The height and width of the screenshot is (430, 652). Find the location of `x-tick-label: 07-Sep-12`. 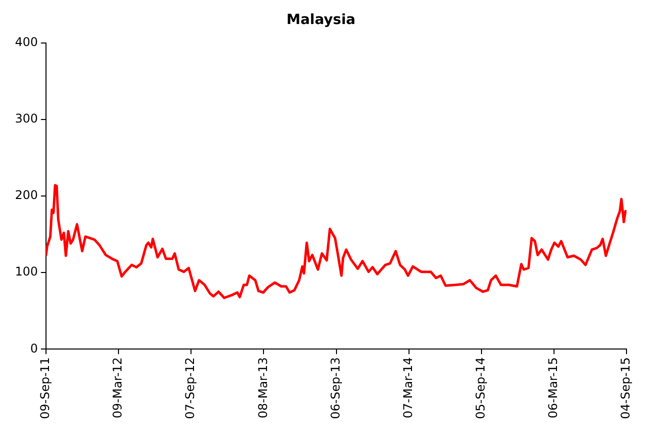

x-tick-label: 07-Sep-12 is located at coordinates (190, 388).